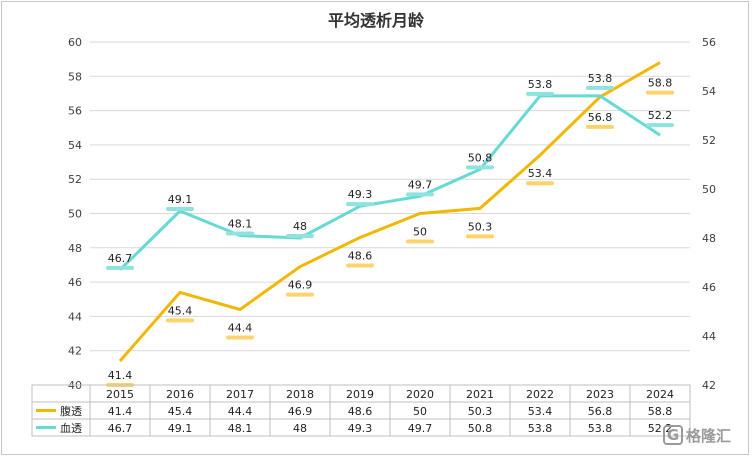 The height and width of the screenshot is (458, 752). I want to click on table-cell: 48.6, so click(360, 411).